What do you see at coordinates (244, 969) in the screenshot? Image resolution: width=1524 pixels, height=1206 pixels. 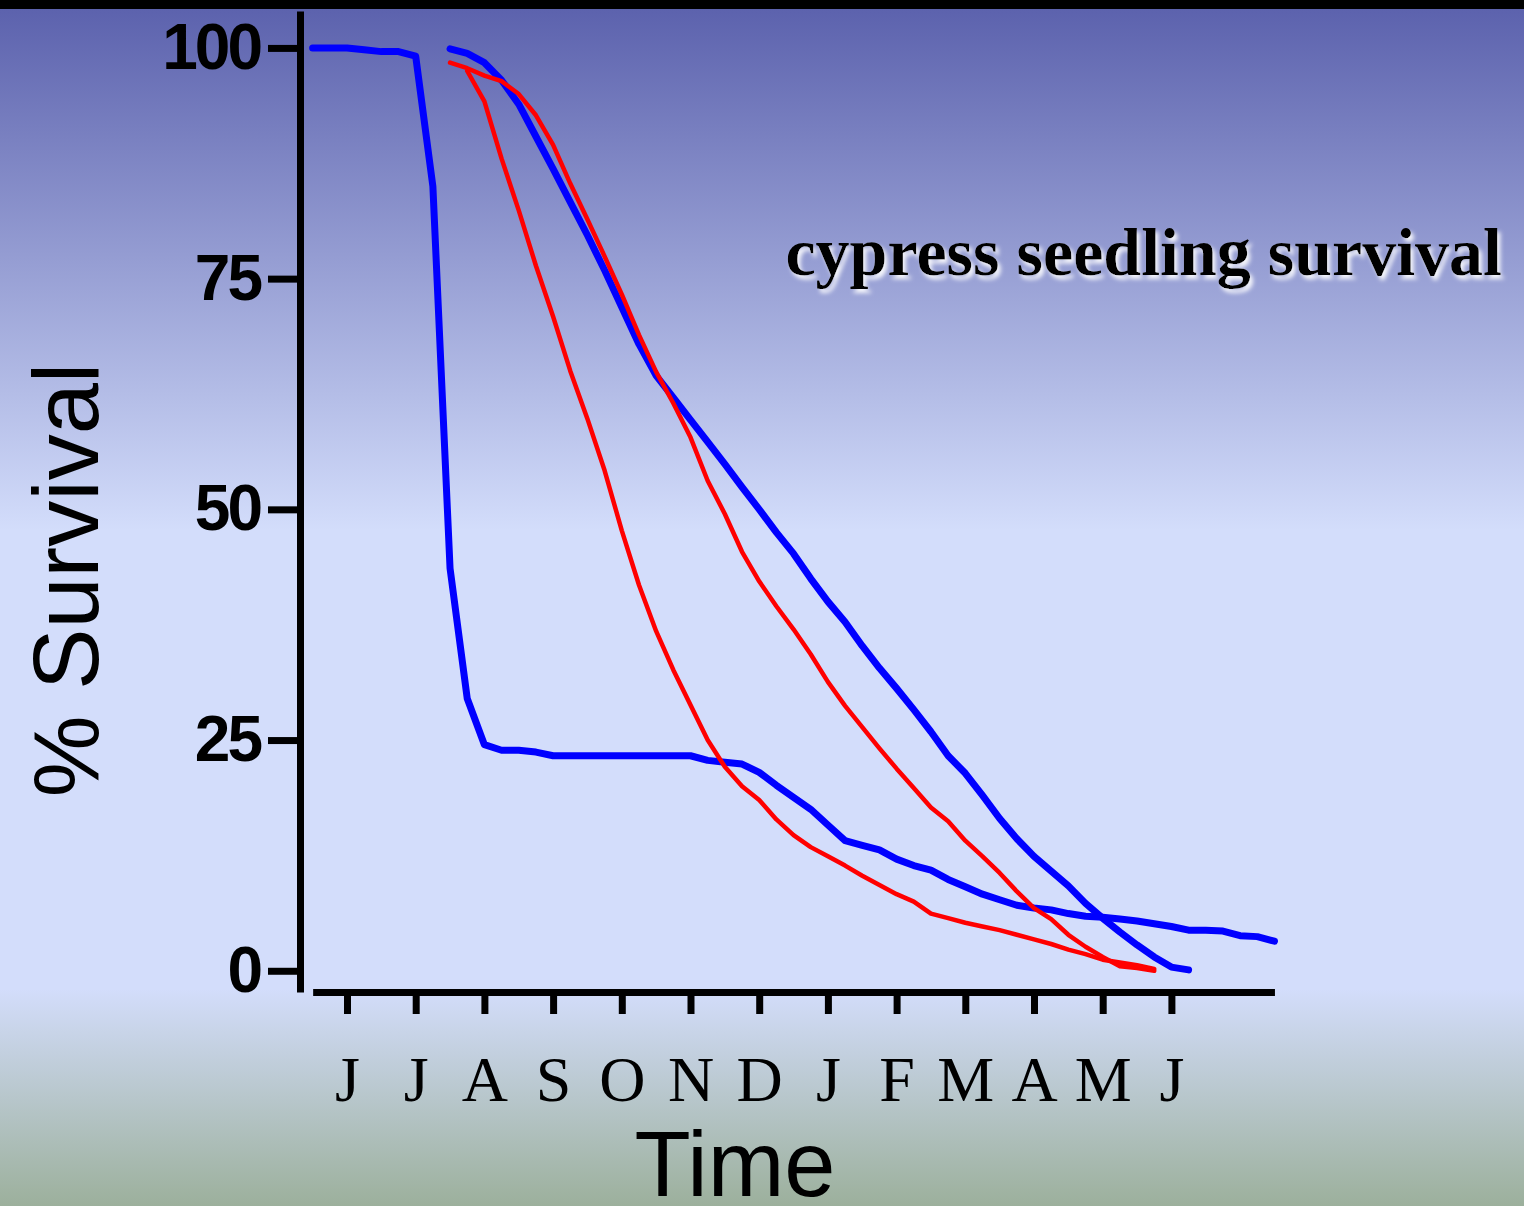 I see `y-tick-label: 0` at bounding box center [244, 969].